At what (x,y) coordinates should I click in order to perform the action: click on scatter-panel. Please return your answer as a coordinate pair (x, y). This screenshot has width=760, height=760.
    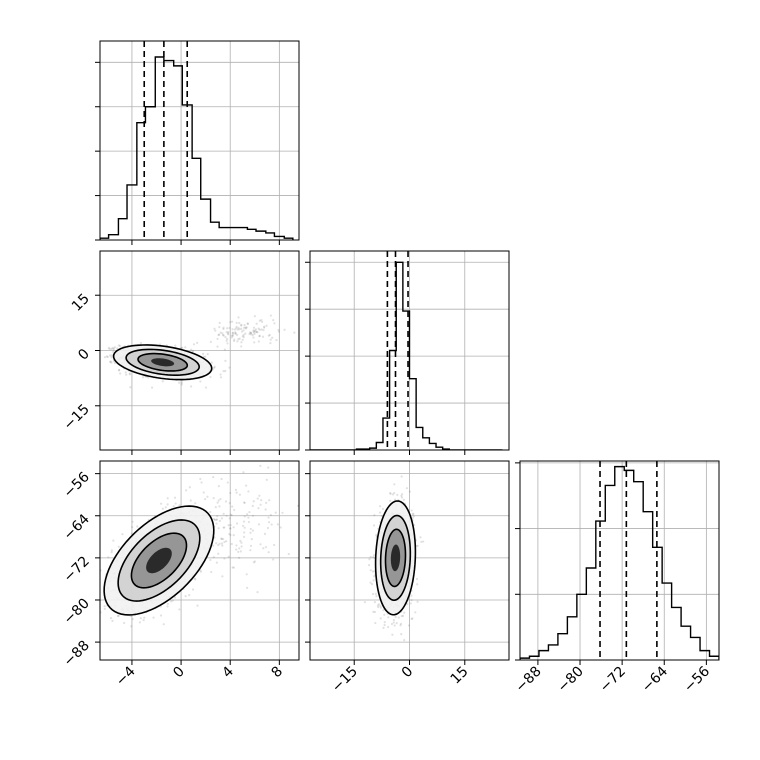
    Looking at the image, I should click on (199, 544).